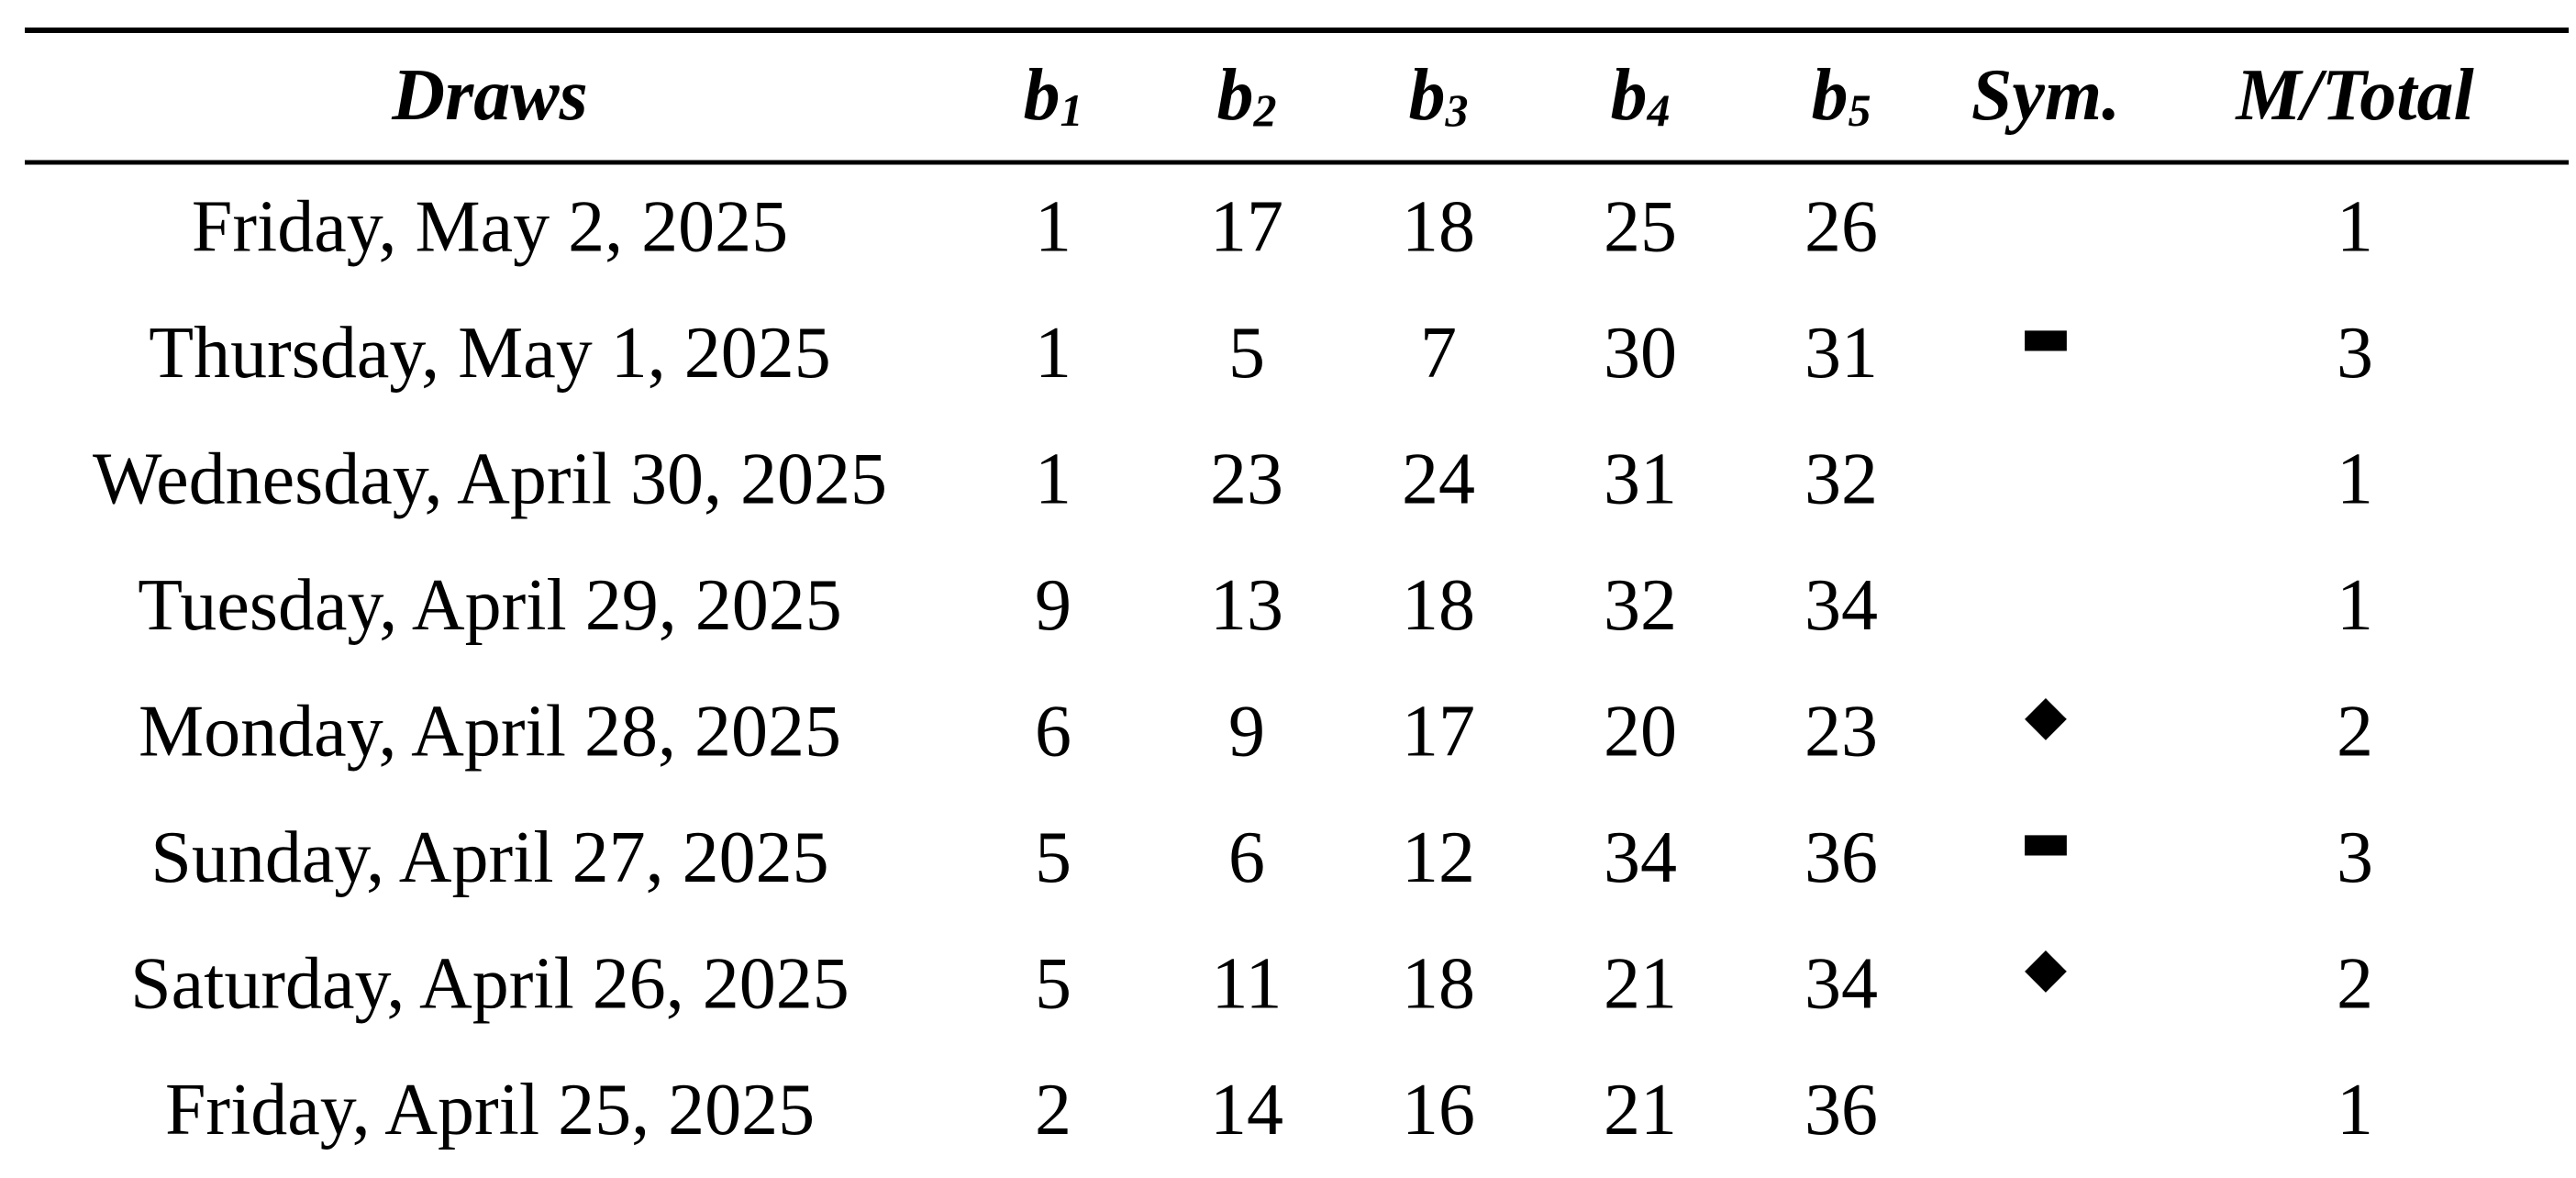 This screenshot has width=2576, height=1178. What do you see at coordinates (1438, 1110) in the screenshot?
I see `cell: 16` at bounding box center [1438, 1110].